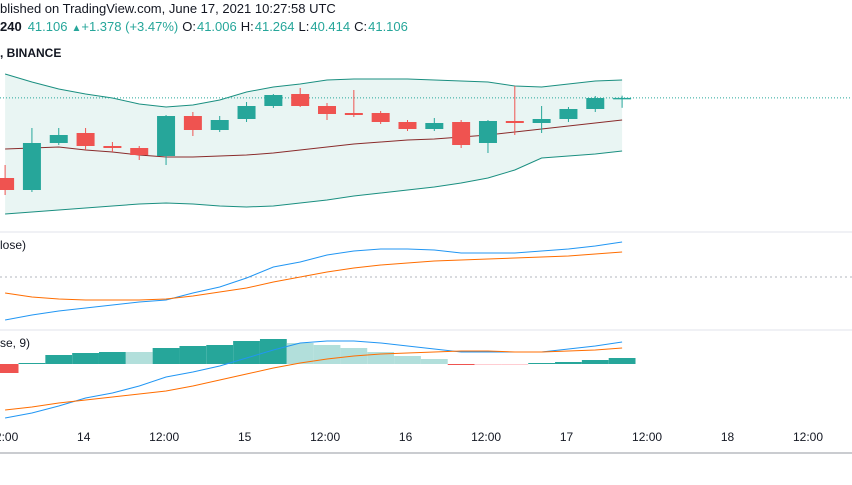 The height and width of the screenshot is (485, 852). Describe the element at coordinates (76, 28) in the screenshot. I see `up-arrow: ▲` at that location.